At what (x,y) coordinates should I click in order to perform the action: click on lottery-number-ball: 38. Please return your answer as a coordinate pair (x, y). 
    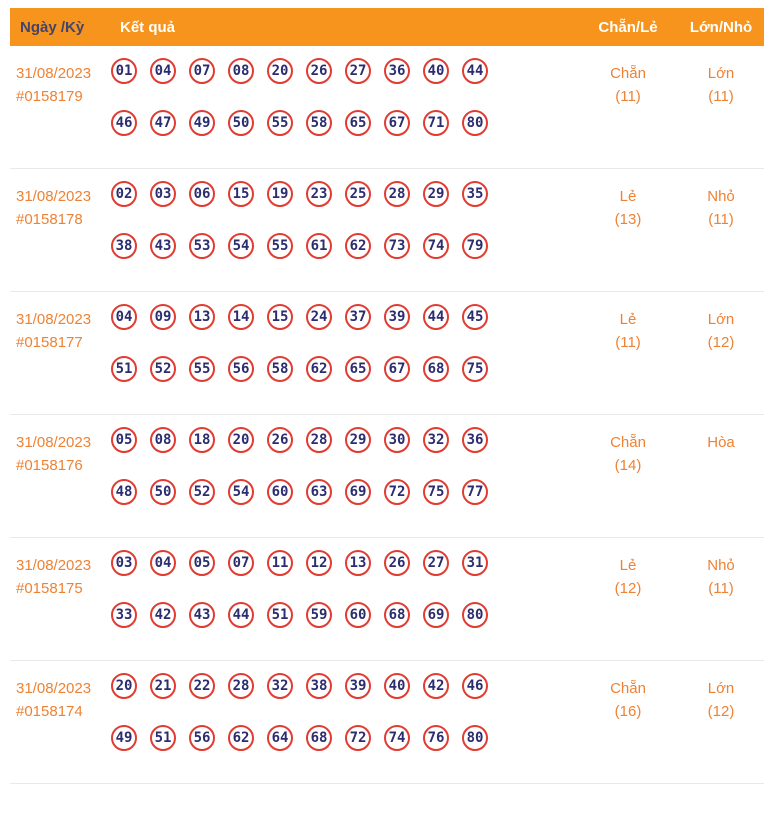
    Looking at the image, I should click on (319, 686).